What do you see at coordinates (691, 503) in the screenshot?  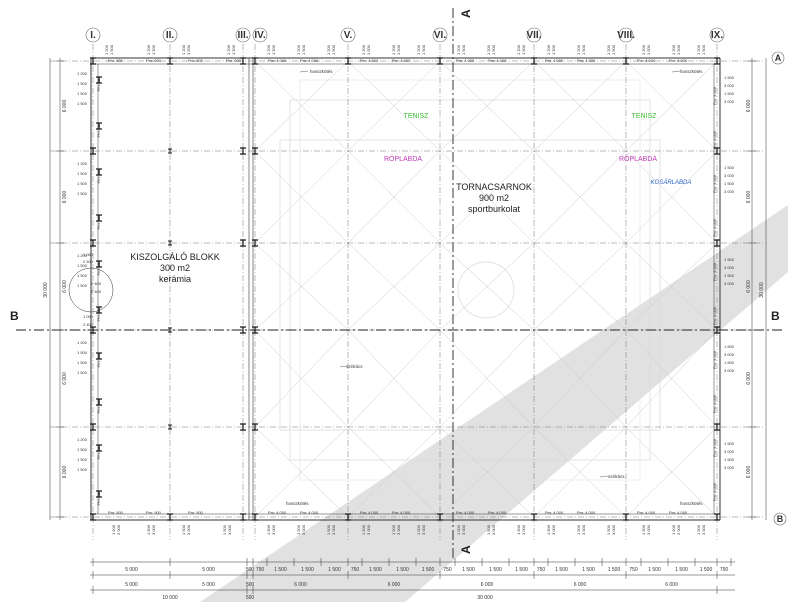 I see `note-hosszkotes-4: hosszkötés` at bounding box center [691, 503].